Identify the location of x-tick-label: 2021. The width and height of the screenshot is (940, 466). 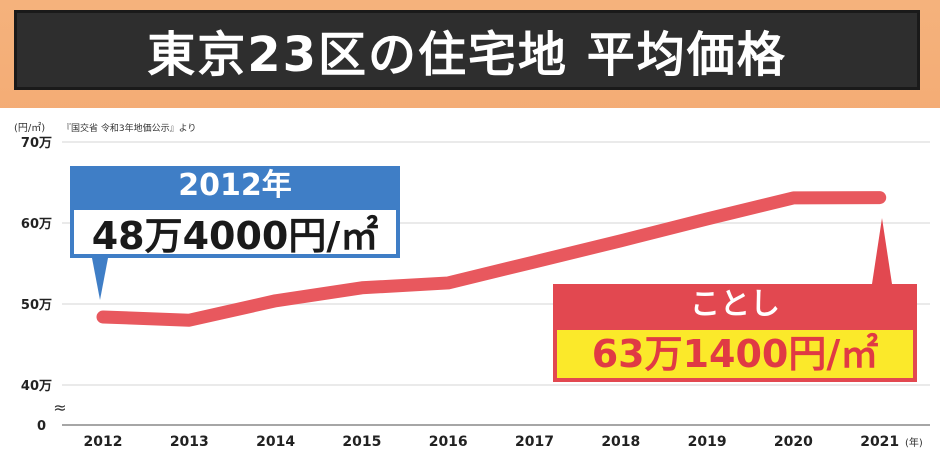
(879, 442).